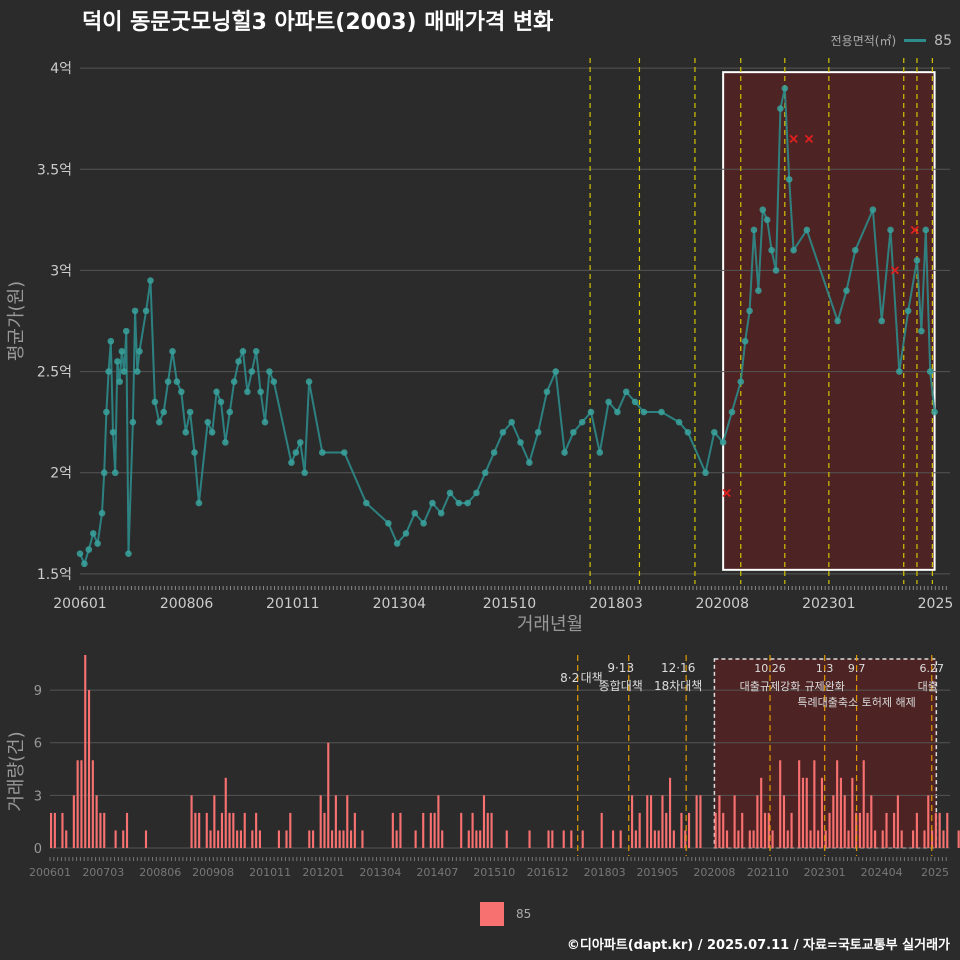 Image resolution: width=960 pixels, height=960 pixels. Describe the element at coordinates (323, 872) in the screenshot. I see `x-tick-label-bottom: 201201` at that location.